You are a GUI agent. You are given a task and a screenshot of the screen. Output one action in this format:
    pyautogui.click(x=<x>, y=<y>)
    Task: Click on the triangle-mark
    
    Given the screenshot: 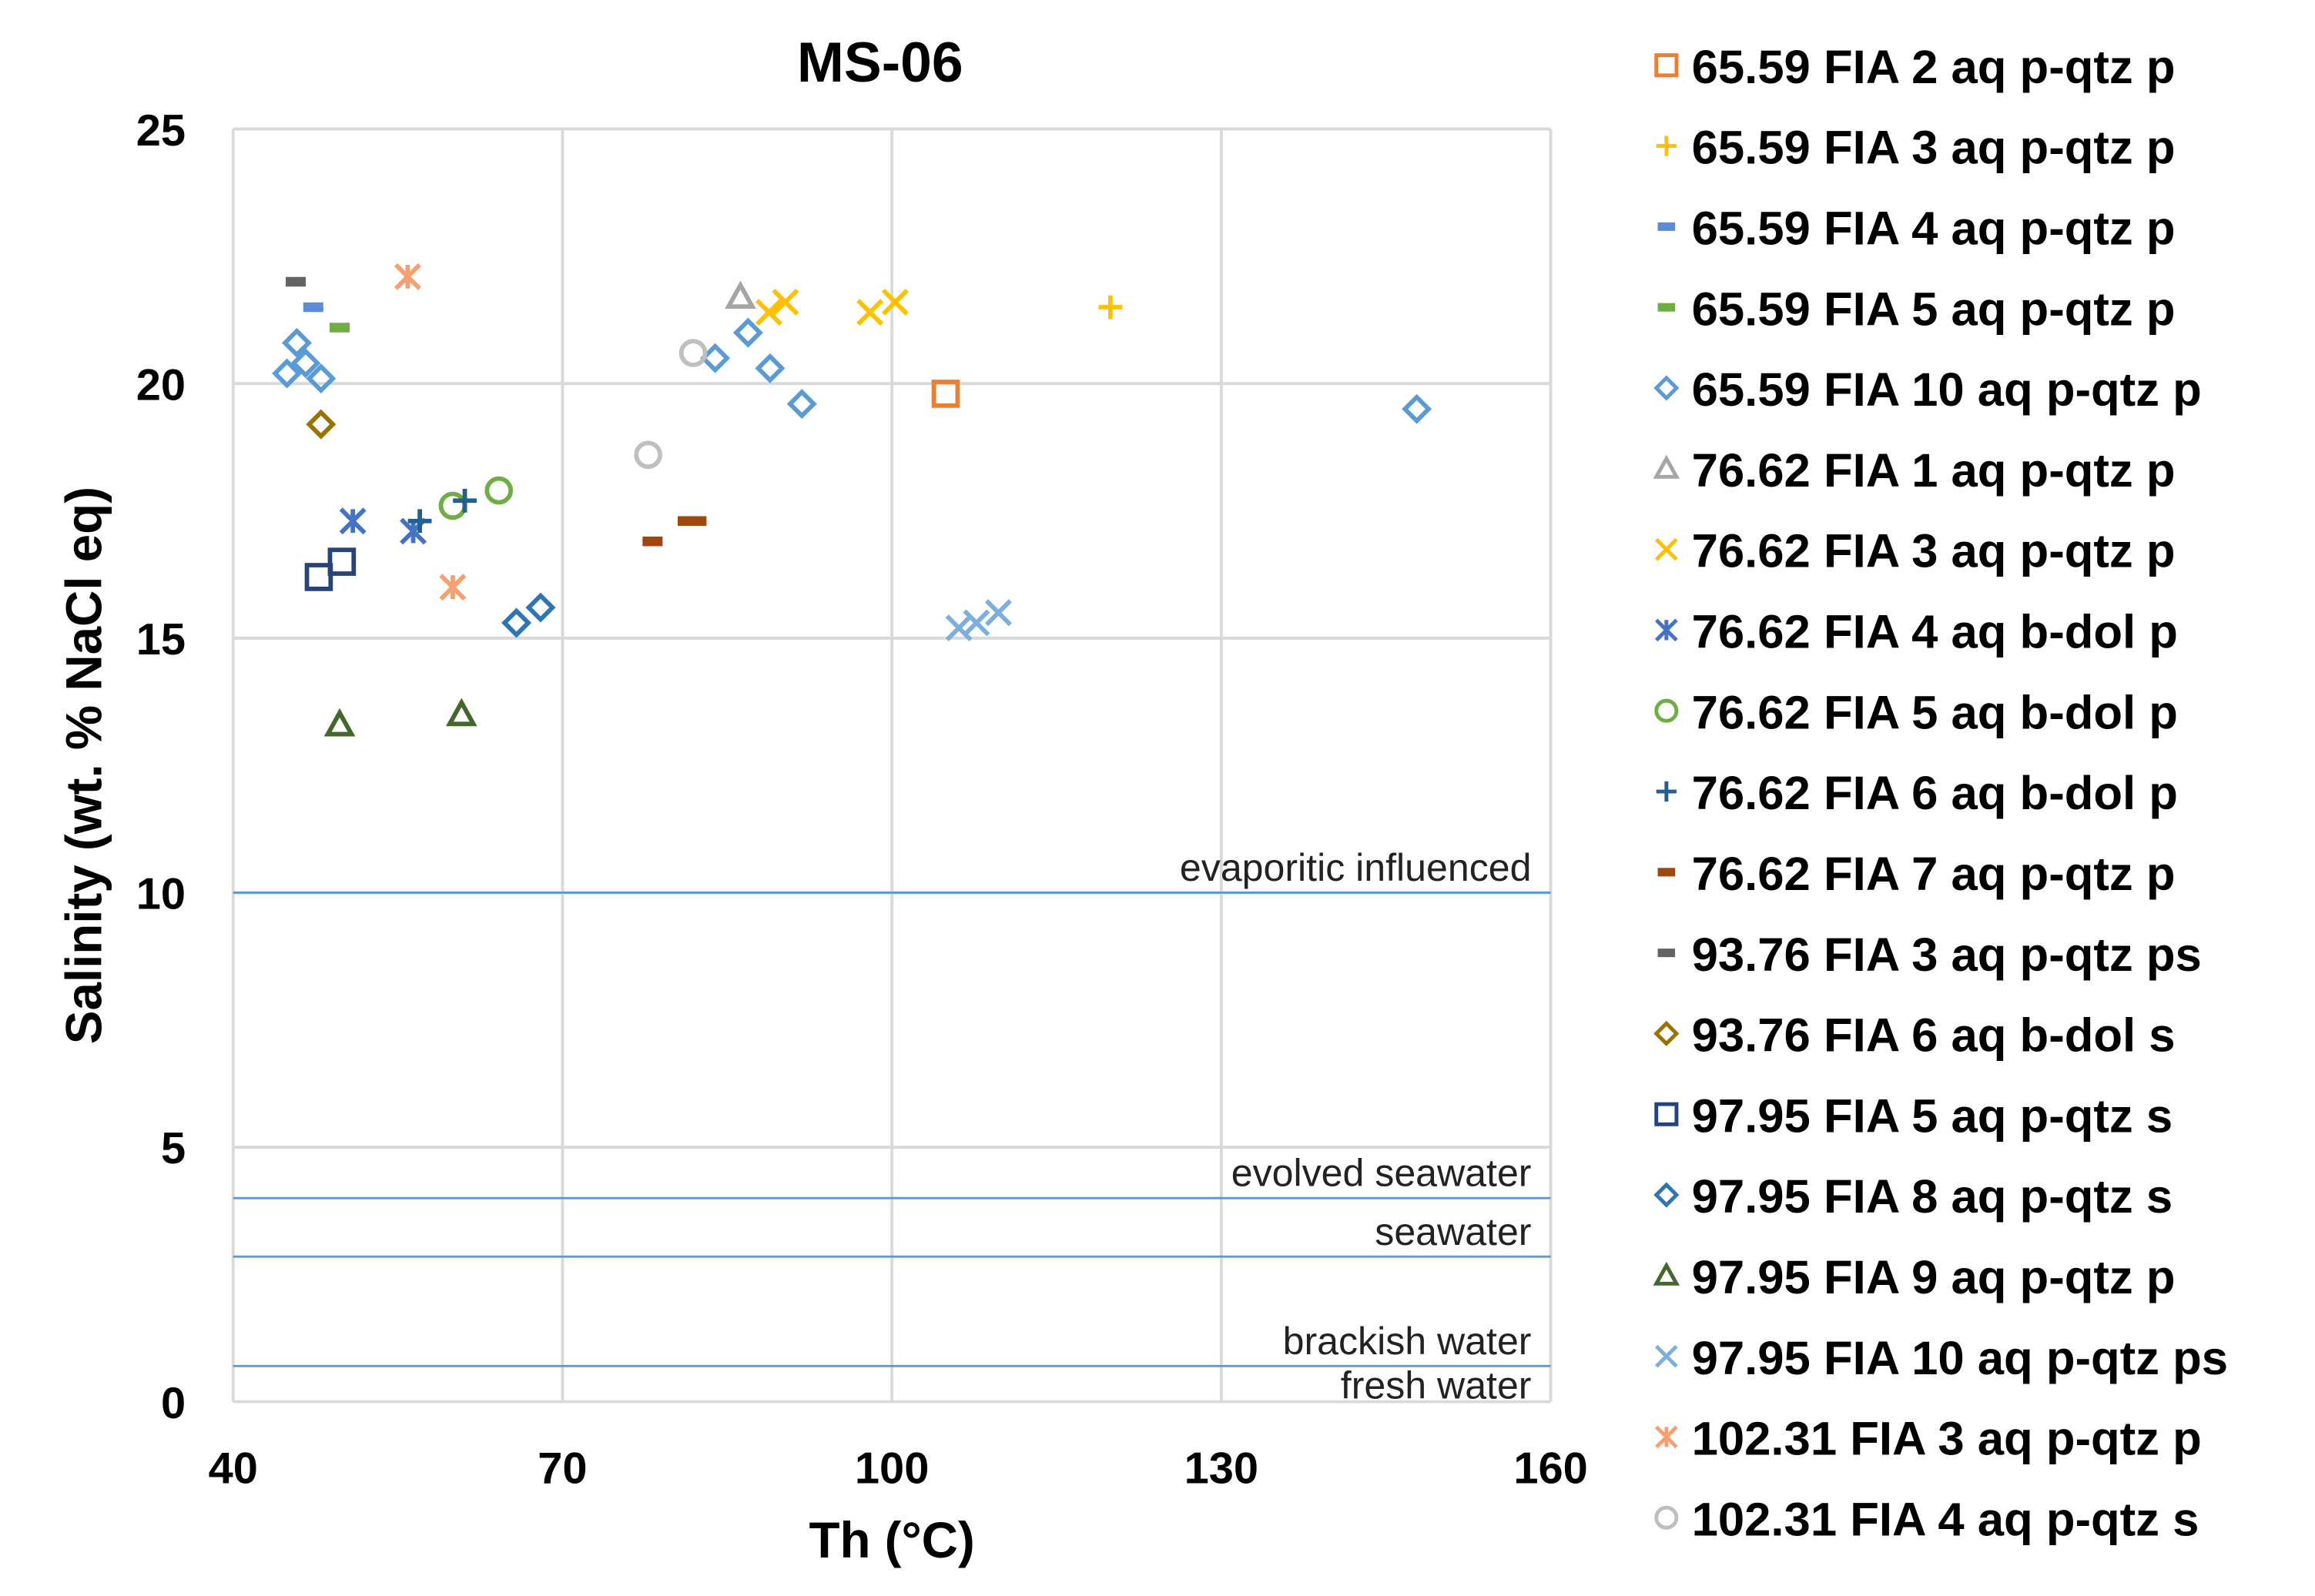 What is the action you would take?
    pyautogui.click(x=741, y=295)
    